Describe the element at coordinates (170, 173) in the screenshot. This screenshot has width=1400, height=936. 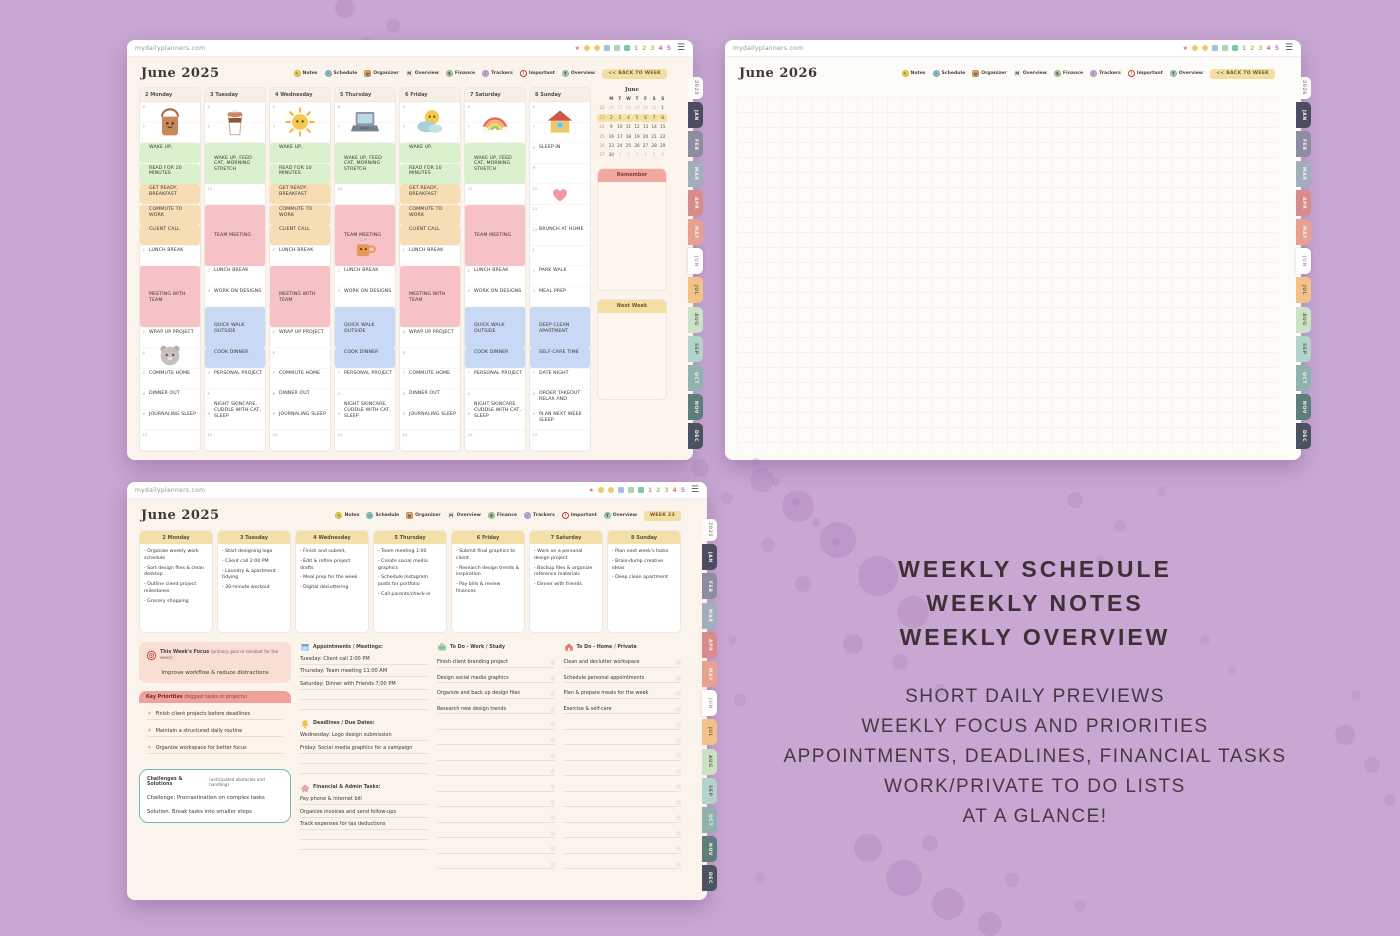
I see `schedule-block: READ FOR 10 MINUTES` at that location.